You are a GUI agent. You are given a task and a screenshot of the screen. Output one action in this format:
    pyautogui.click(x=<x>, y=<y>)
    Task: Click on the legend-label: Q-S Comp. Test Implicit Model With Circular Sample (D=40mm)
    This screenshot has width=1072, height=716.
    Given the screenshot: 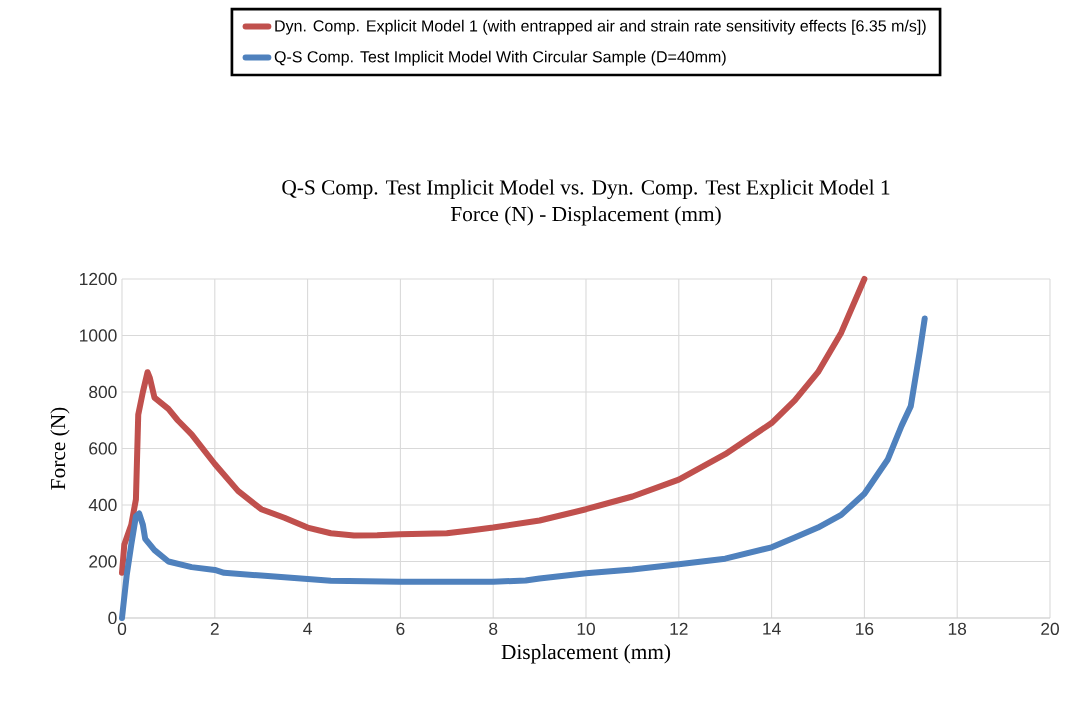 What is the action you would take?
    pyautogui.click(x=500, y=58)
    